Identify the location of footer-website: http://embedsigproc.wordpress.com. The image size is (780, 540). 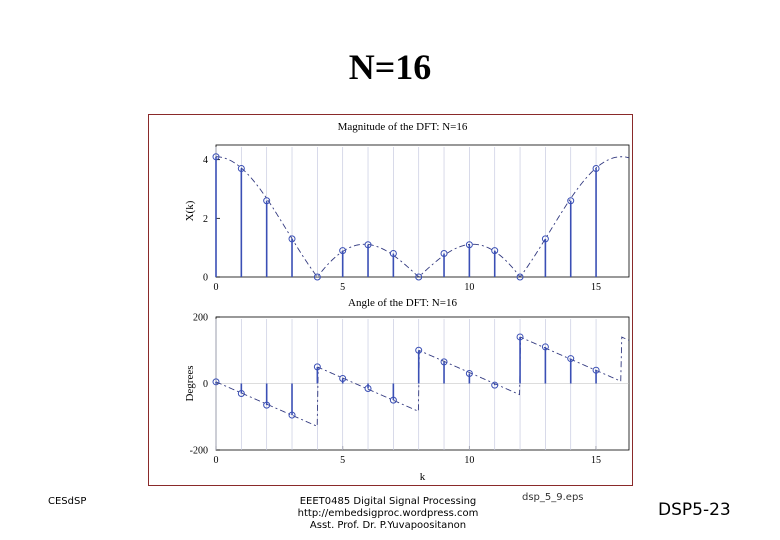
(388, 513).